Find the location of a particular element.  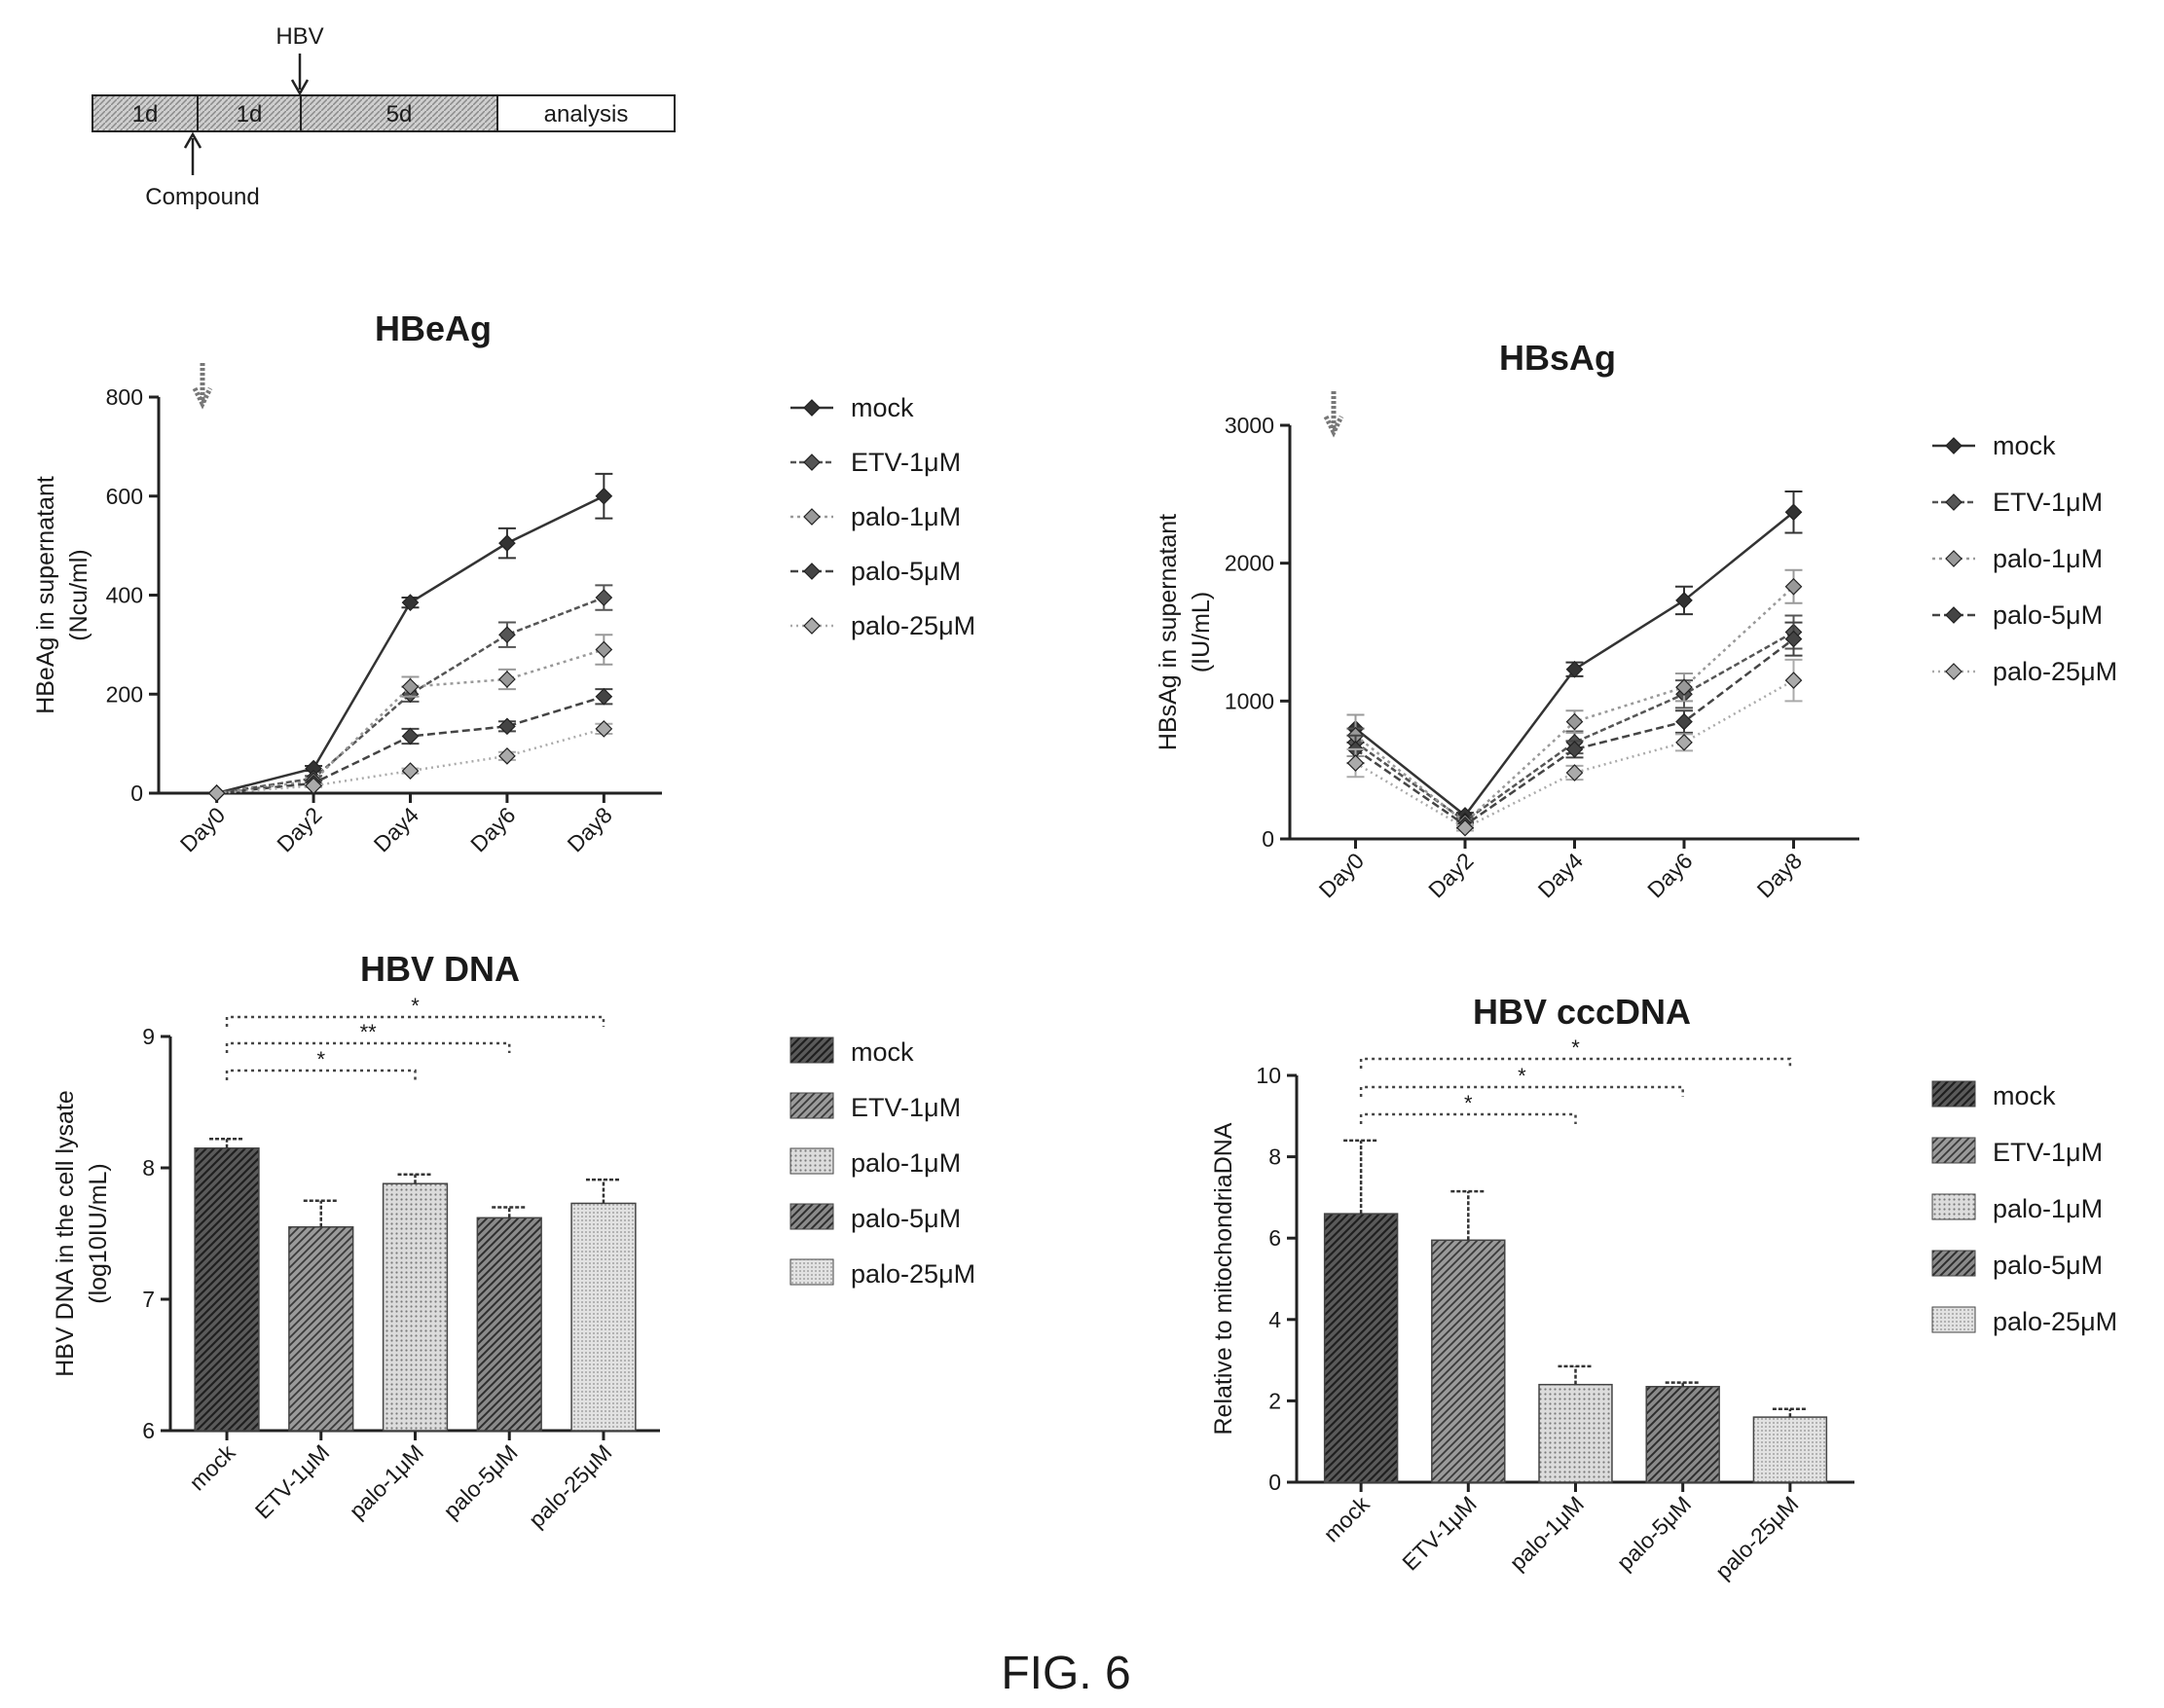

arrow-down-icon is located at coordinates (202, 386).